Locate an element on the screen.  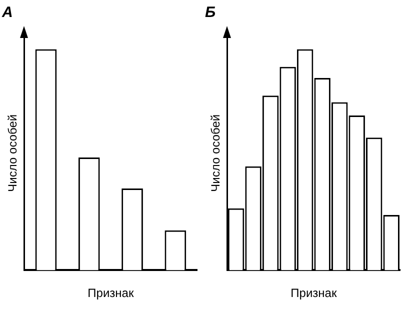
chart-title: Б is located at coordinates (210, 13).